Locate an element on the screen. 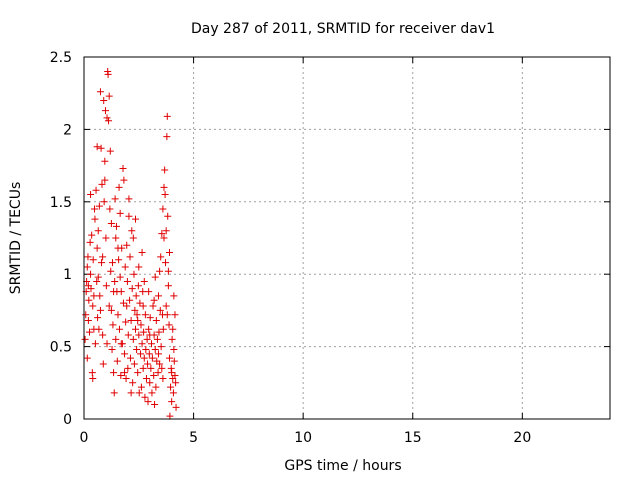 The width and height of the screenshot is (640, 480). x-tick-label: 0 is located at coordinates (84, 438).